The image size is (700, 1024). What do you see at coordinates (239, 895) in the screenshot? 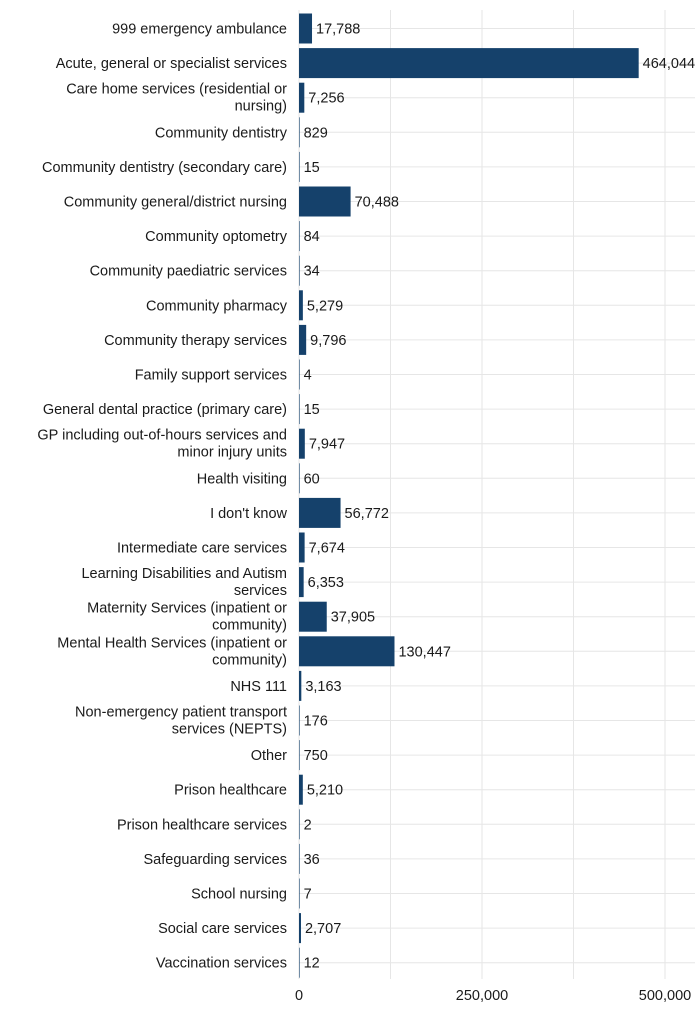
I see `category-label: School nursing` at bounding box center [239, 895].